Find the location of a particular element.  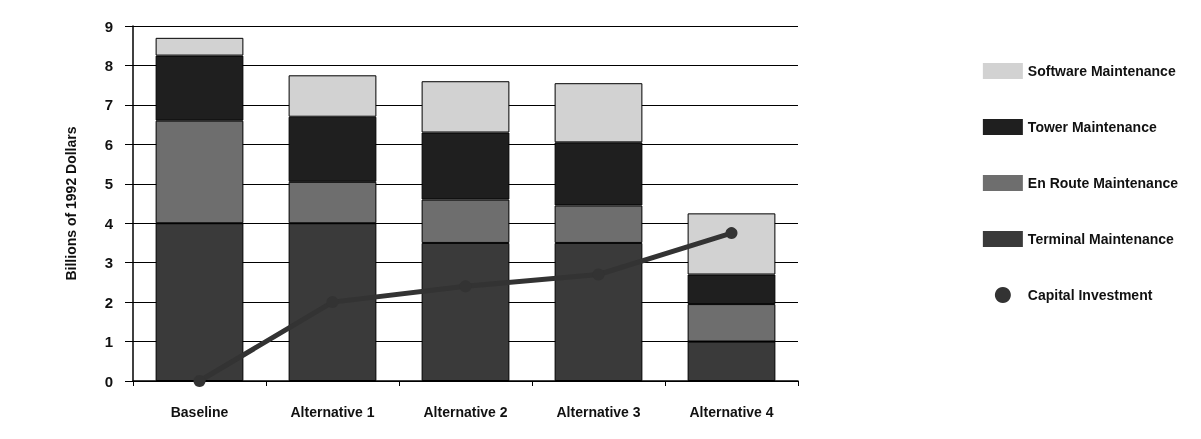

y-tick-label: 7 is located at coordinates (108, 105).